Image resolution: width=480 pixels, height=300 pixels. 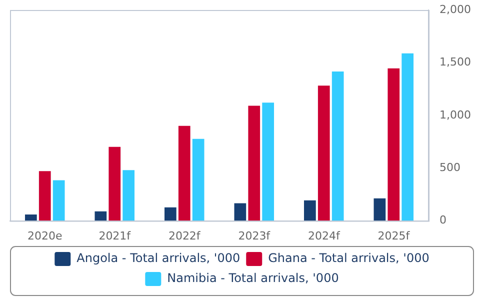 I want to click on y-tick-label: 1,000, so click(x=456, y=115).